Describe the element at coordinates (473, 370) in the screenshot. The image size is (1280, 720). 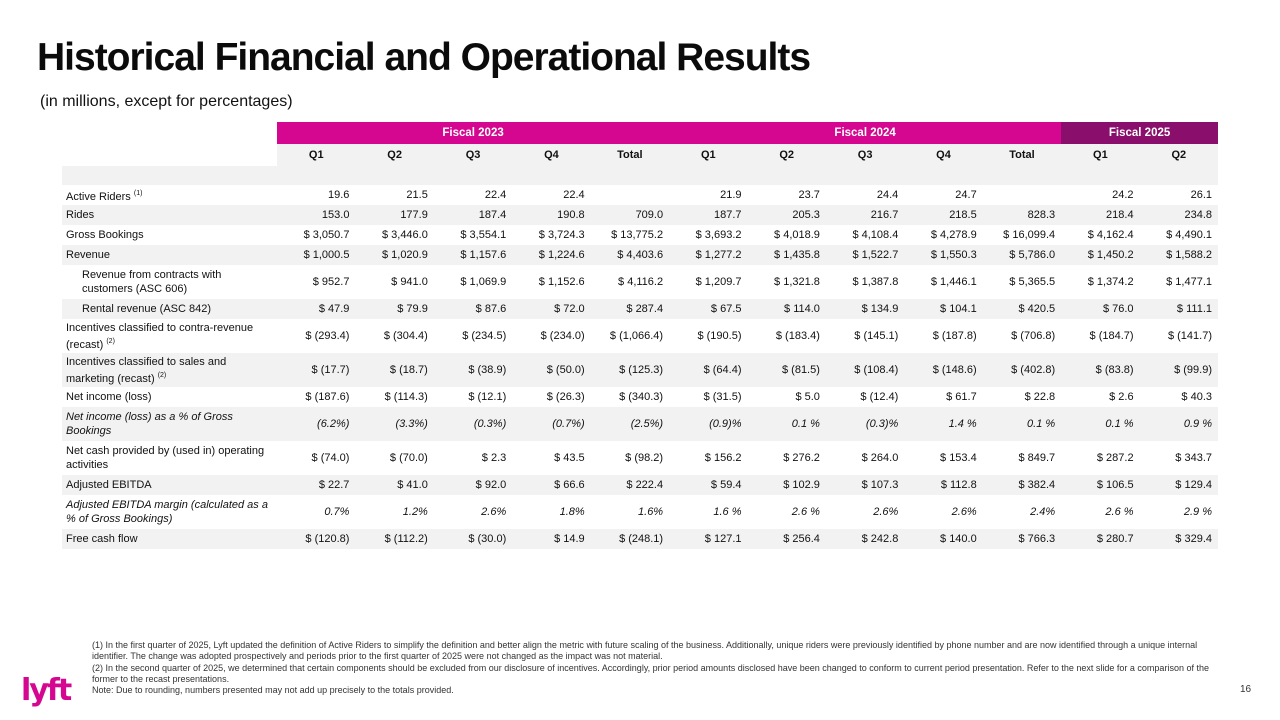
I see `table-cell: $ (38.9)` at that location.